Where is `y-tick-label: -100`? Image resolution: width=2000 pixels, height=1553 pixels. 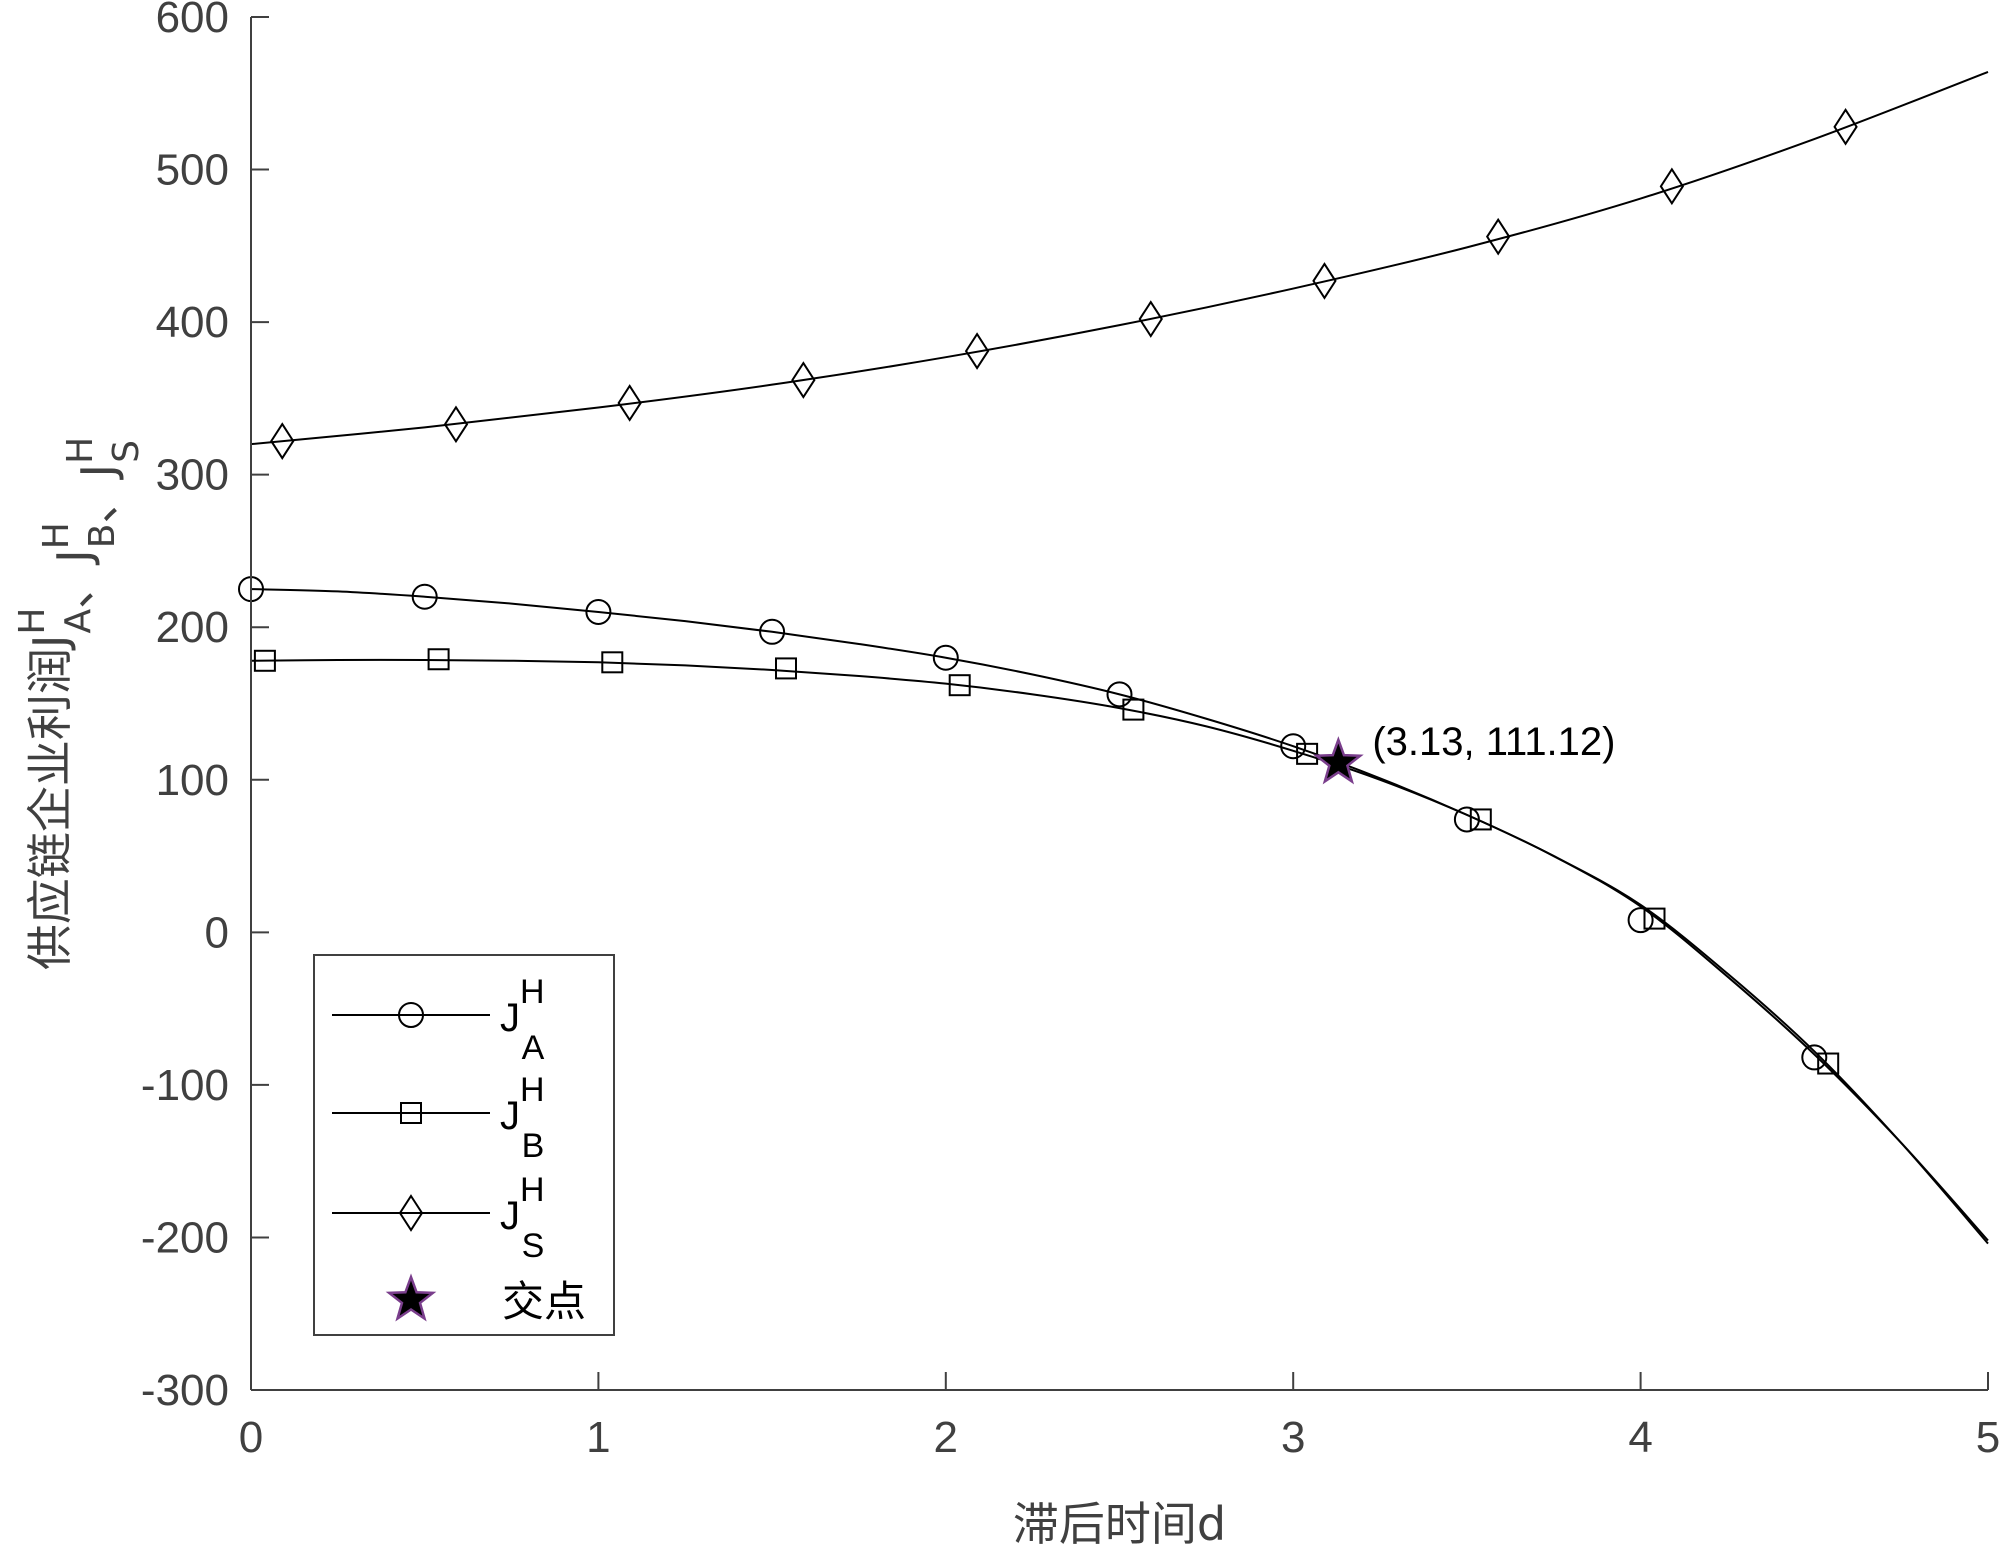 y-tick-label: -100 is located at coordinates (185, 1085).